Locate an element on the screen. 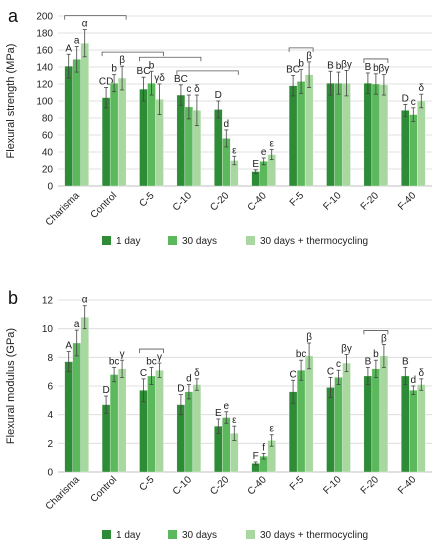 This screenshot has height=550, width=440. significance-label: CD is located at coordinates (106, 81).